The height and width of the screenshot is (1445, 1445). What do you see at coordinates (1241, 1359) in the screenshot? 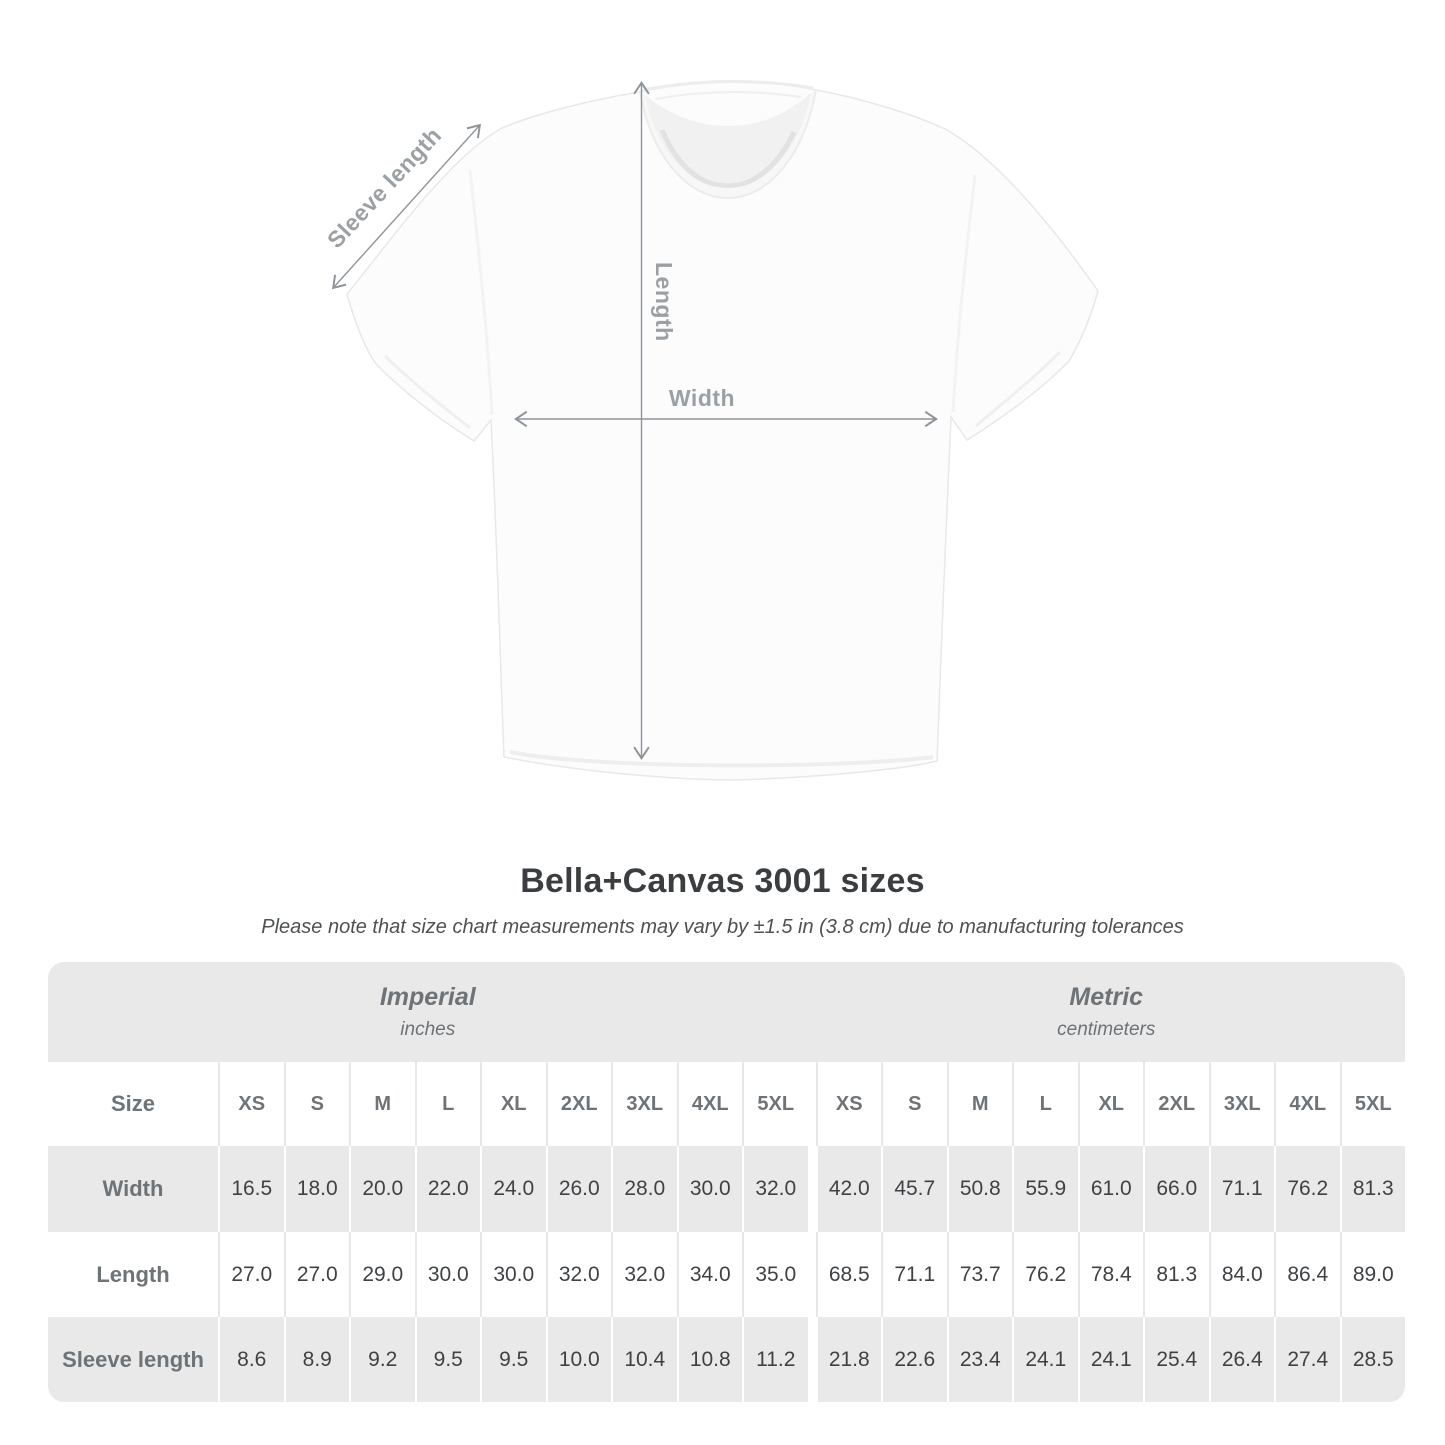
I see `value-cell-metric: 26.4` at bounding box center [1241, 1359].